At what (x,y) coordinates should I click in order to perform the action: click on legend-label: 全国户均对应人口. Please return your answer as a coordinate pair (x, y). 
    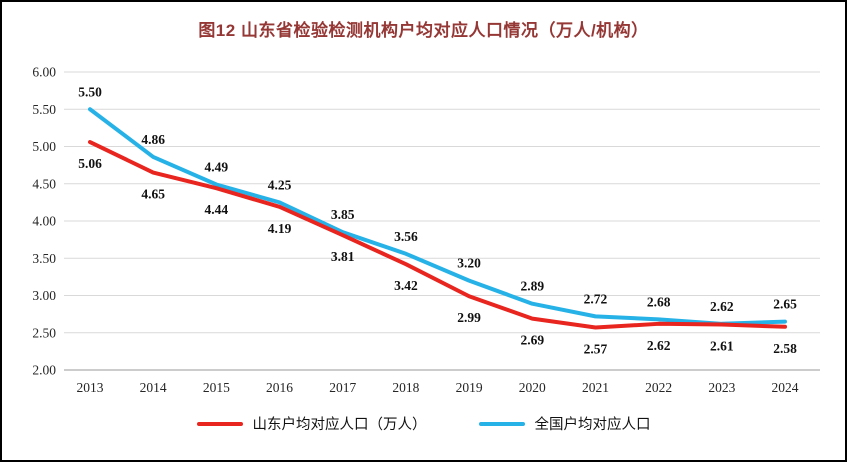
    Looking at the image, I should click on (592, 425).